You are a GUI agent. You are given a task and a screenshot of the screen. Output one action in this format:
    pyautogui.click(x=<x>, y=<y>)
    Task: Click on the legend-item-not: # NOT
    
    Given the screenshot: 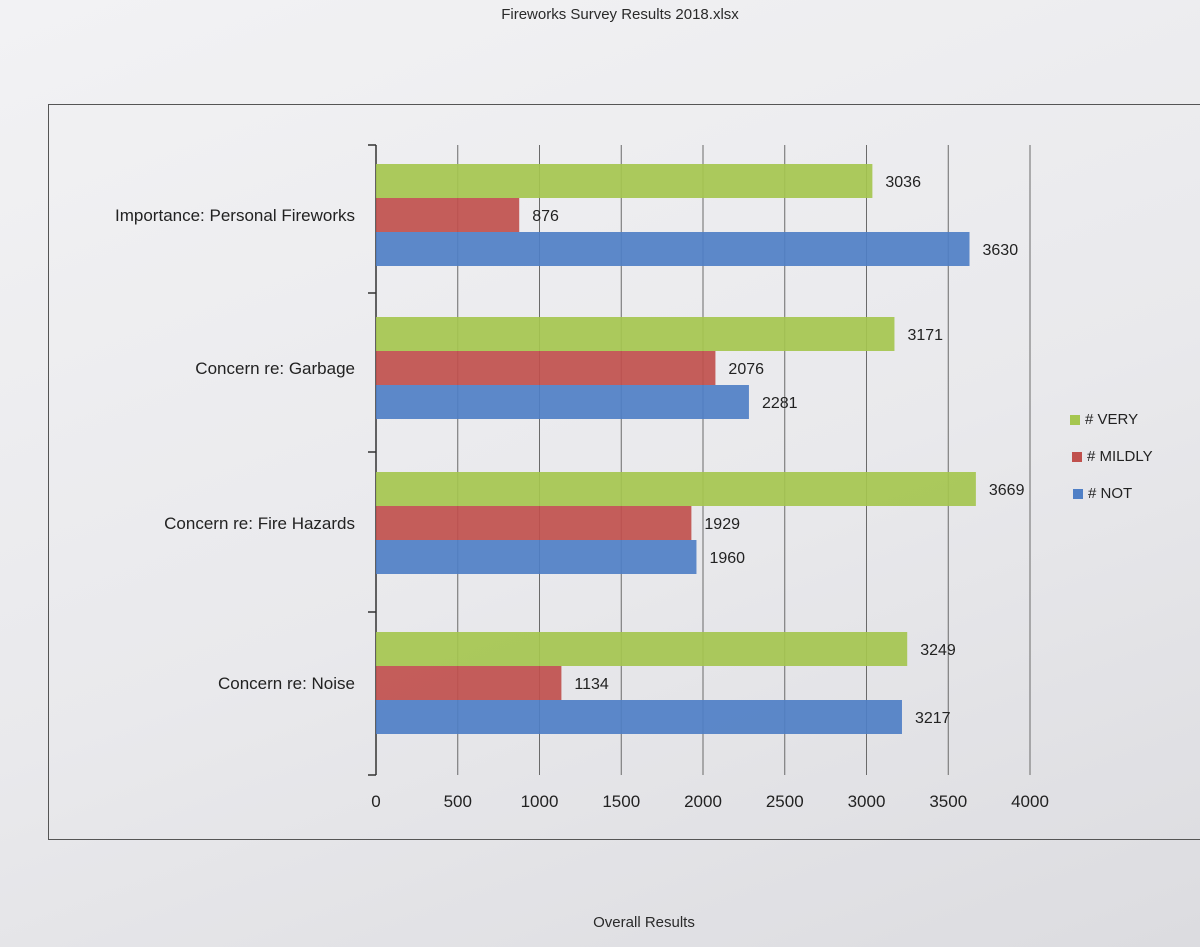 What is the action you would take?
    pyautogui.click(x=1113, y=493)
    